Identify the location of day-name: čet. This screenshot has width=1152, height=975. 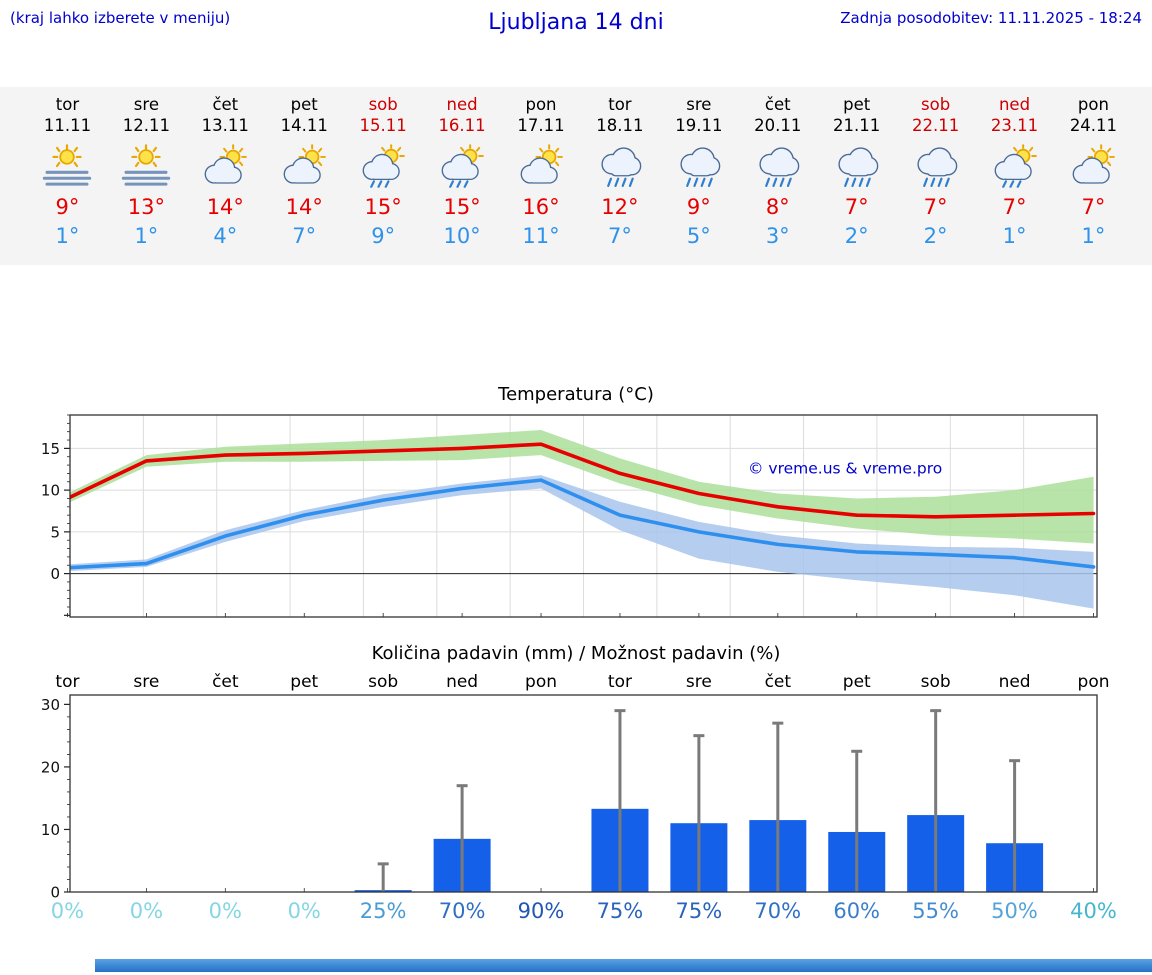
(777, 104).